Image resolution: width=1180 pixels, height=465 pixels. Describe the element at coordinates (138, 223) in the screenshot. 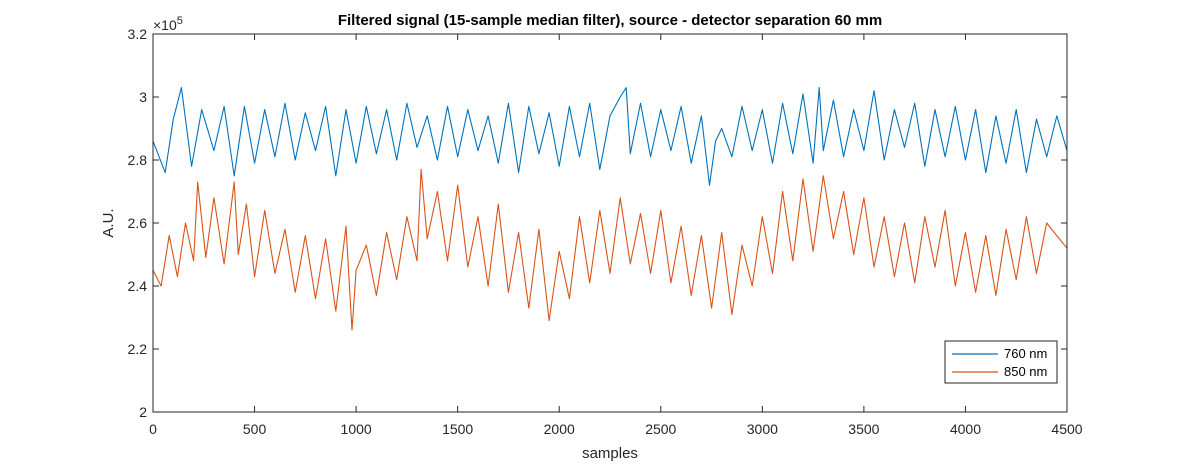

I see `y-tick-label: 2.6` at that location.